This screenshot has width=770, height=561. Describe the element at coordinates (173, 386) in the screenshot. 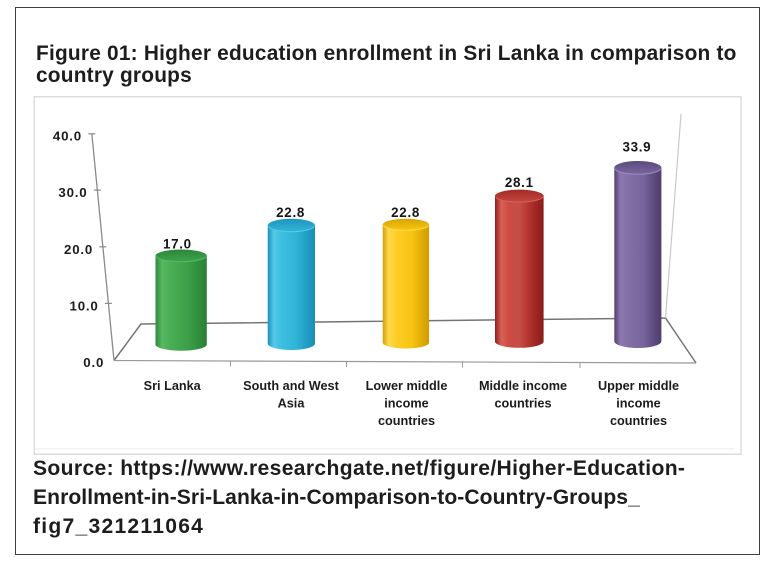

I see `svg-text: Sri Lanka` at that location.